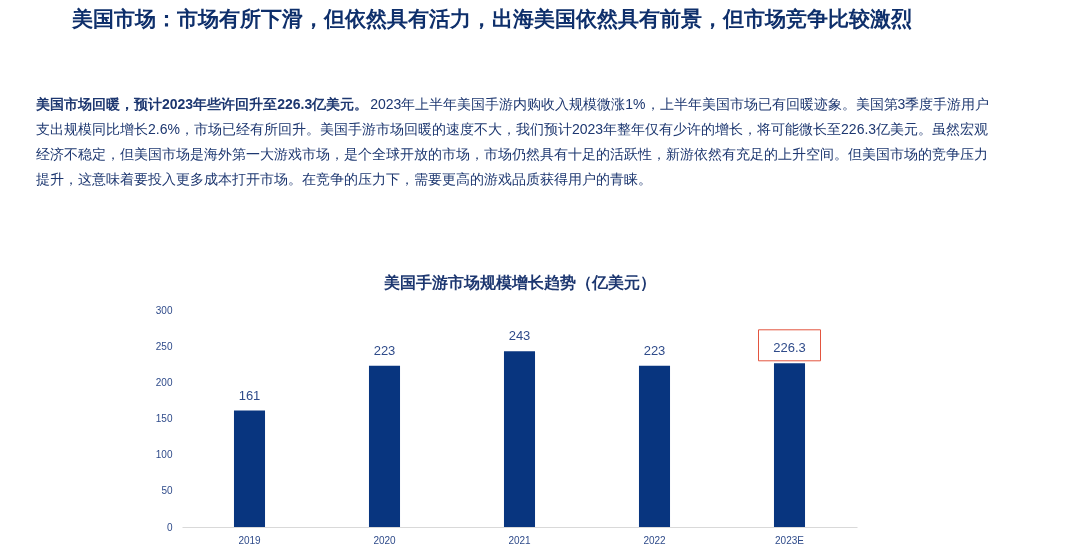 Image resolution: width=1080 pixels, height=557 pixels. Describe the element at coordinates (164, 455) in the screenshot. I see `y-tick-label: 100` at that location.